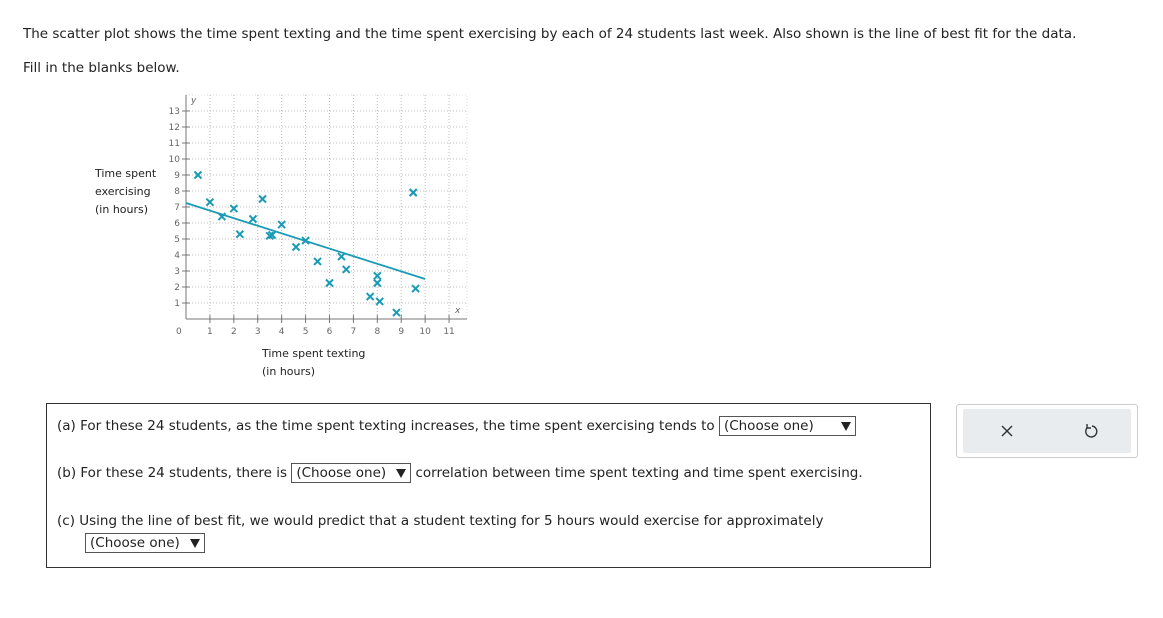 The image size is (1163, 618). Describe the element at coordinates (401, 332) in the screenshot. I see `x-tick-label: 9` at that location.